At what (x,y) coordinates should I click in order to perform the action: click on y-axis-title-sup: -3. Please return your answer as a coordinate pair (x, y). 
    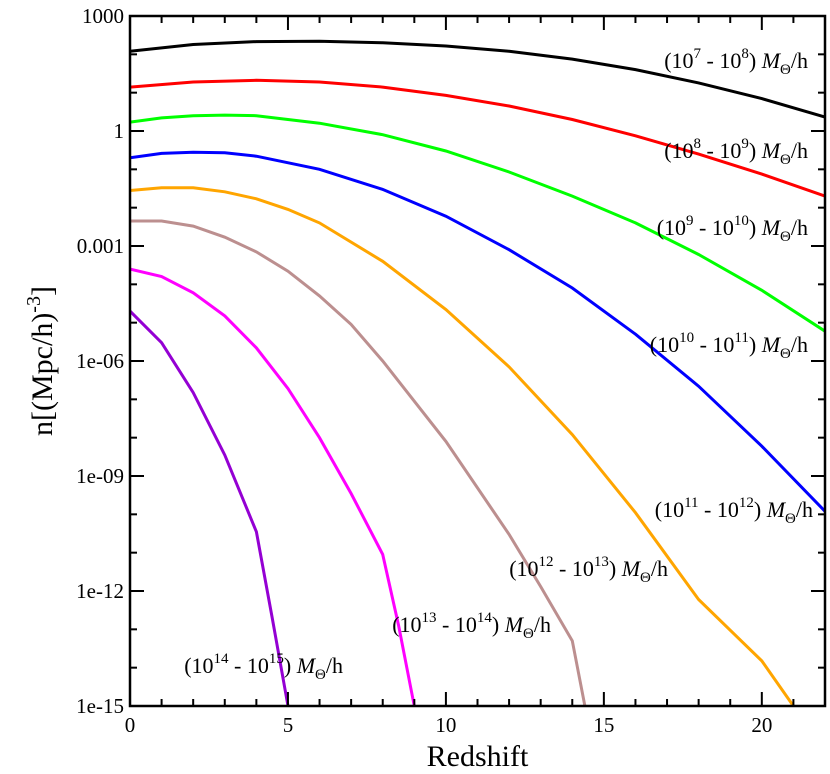
    Looking at the image, I should click on (34, 304).